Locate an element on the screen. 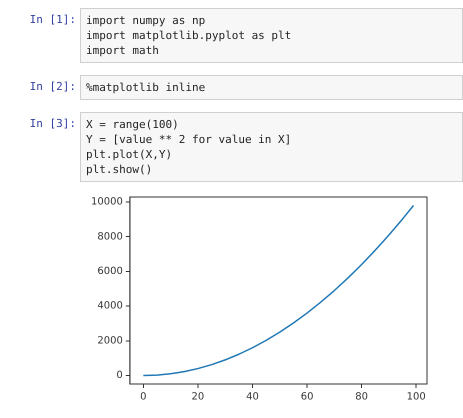 The image size is (463, 418). text: In [1]: is located at coordinates (52, 20).